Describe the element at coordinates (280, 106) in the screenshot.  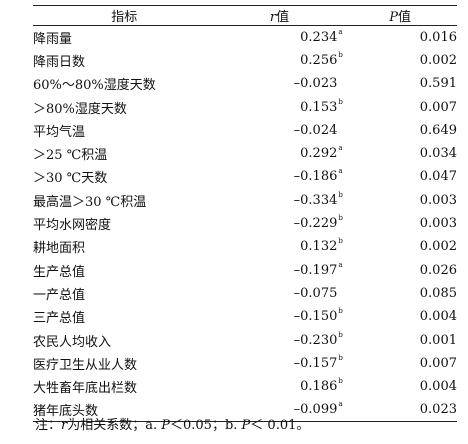
I see `r-value-cell: 0.153b` at that location.